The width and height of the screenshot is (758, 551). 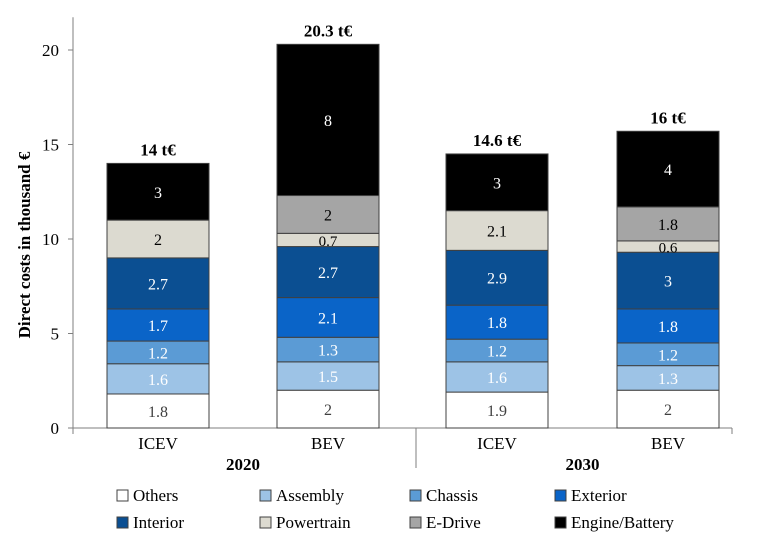 What do you see at coordinates (50, 145) in the screenshot?
I see `y-tick-label: 15` at bounding box center [50, 145].